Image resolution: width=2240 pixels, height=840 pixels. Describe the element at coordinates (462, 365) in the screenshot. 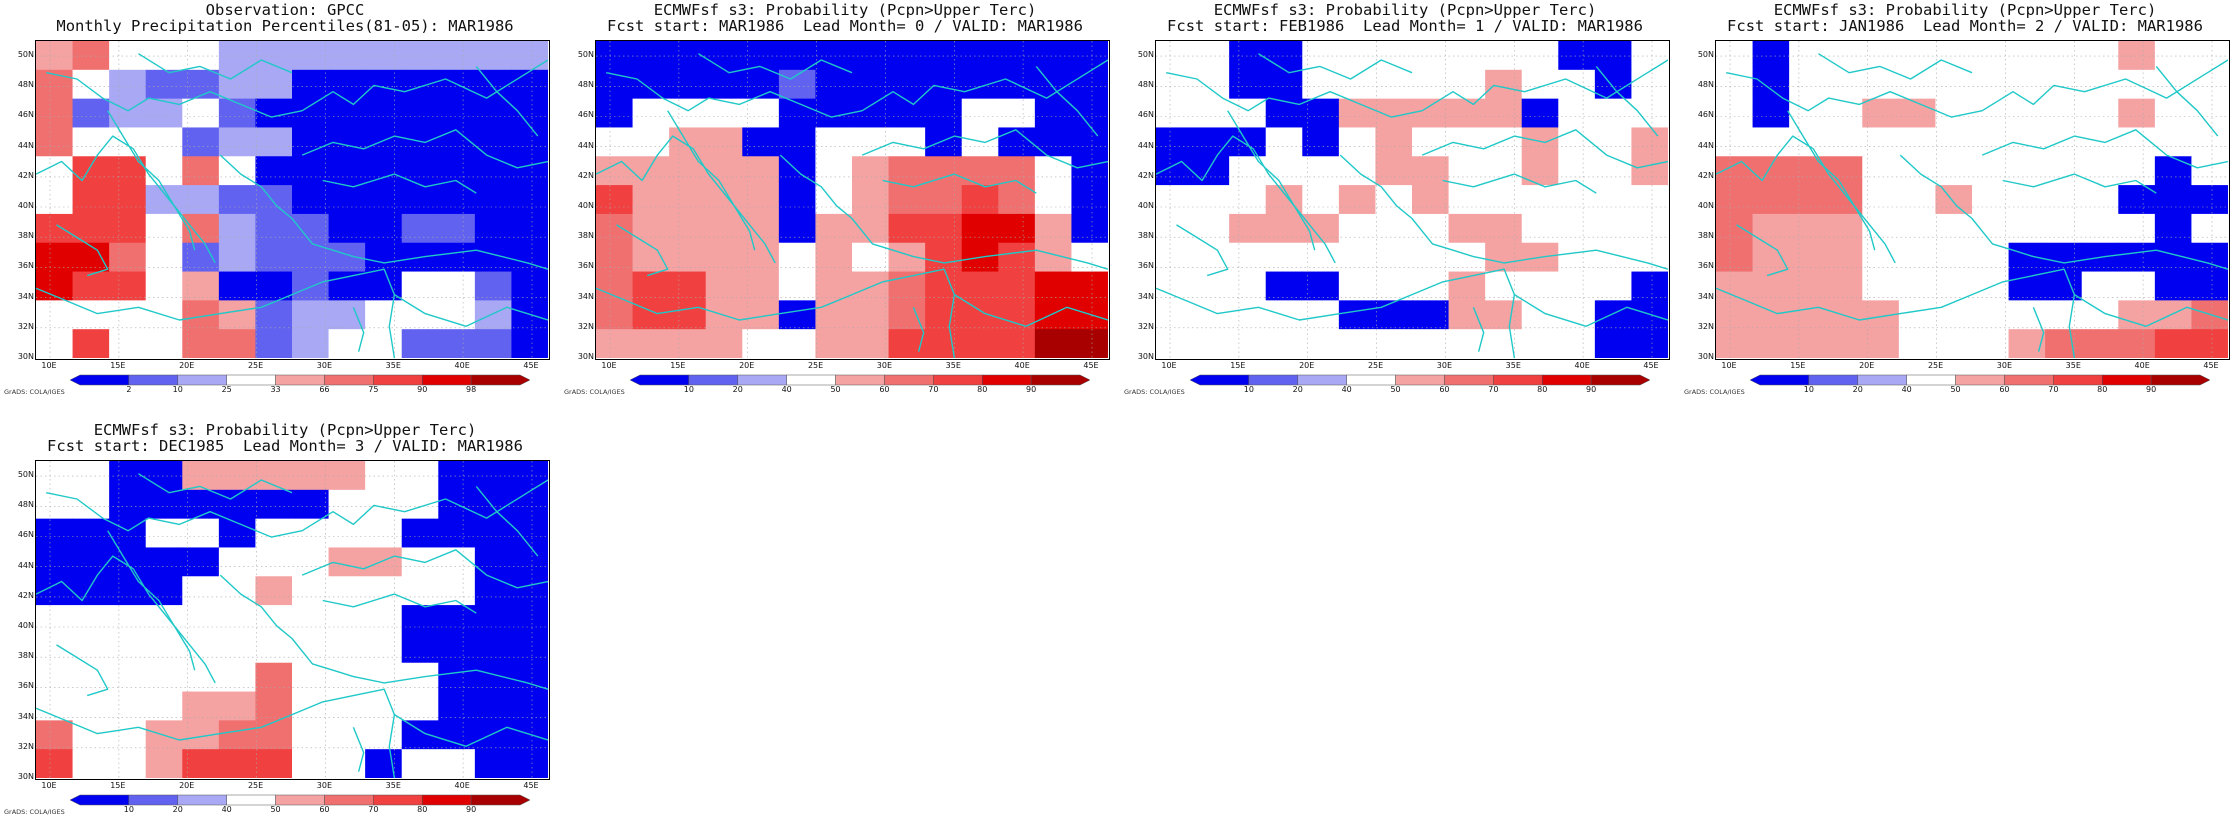

I see `lon-tick-label: 40E` at that location.